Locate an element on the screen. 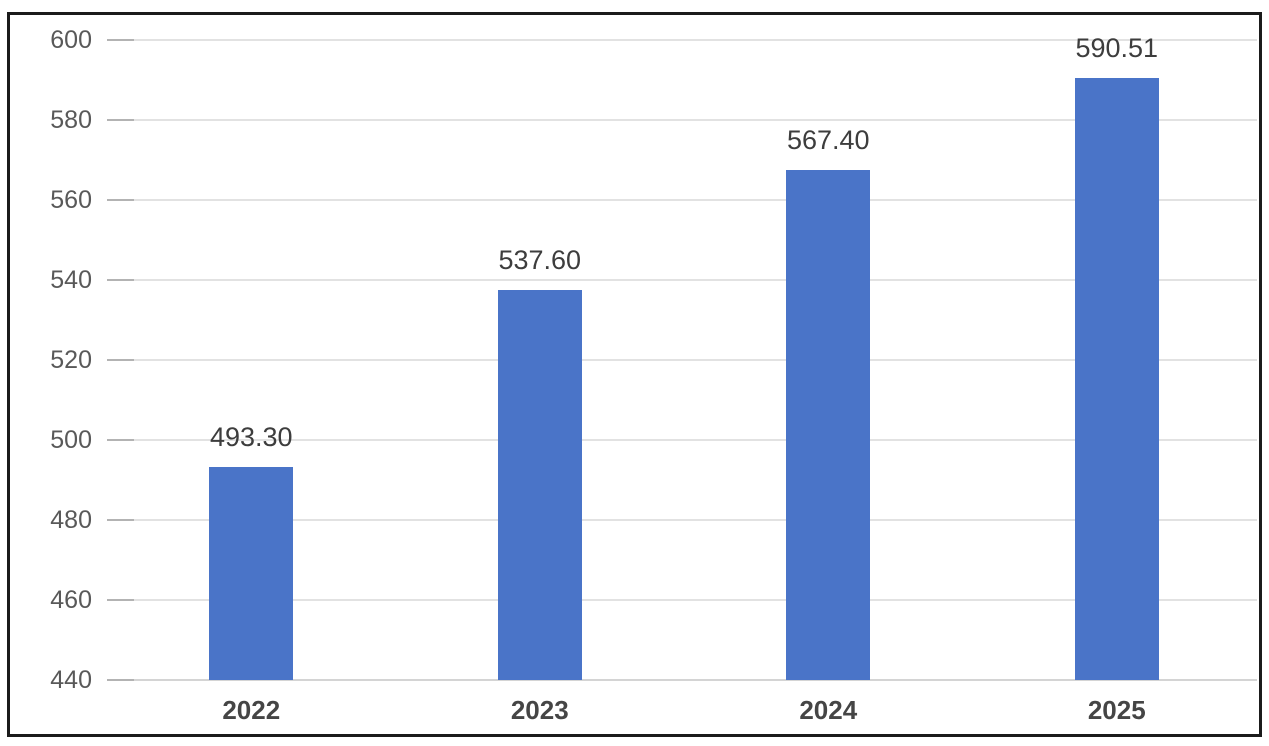  y-axis-tick-label: 520 is located at coordinates (71, 360).